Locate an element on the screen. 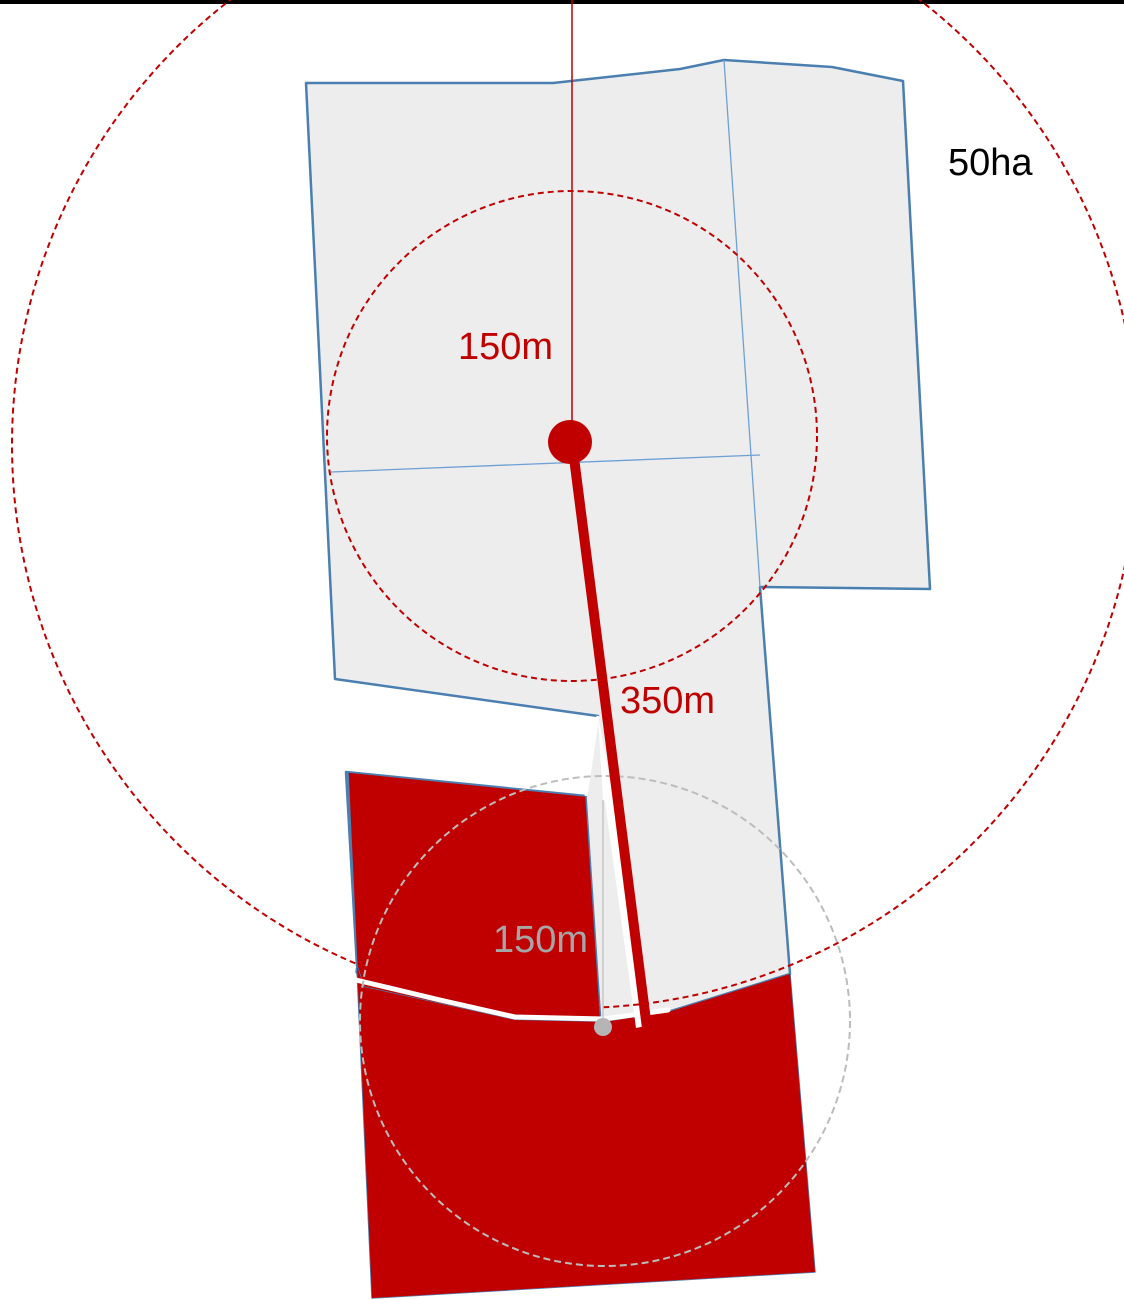 This screenshot has width=1124, height=1299. area-label: 50ha is located at coordinates (990, 163).